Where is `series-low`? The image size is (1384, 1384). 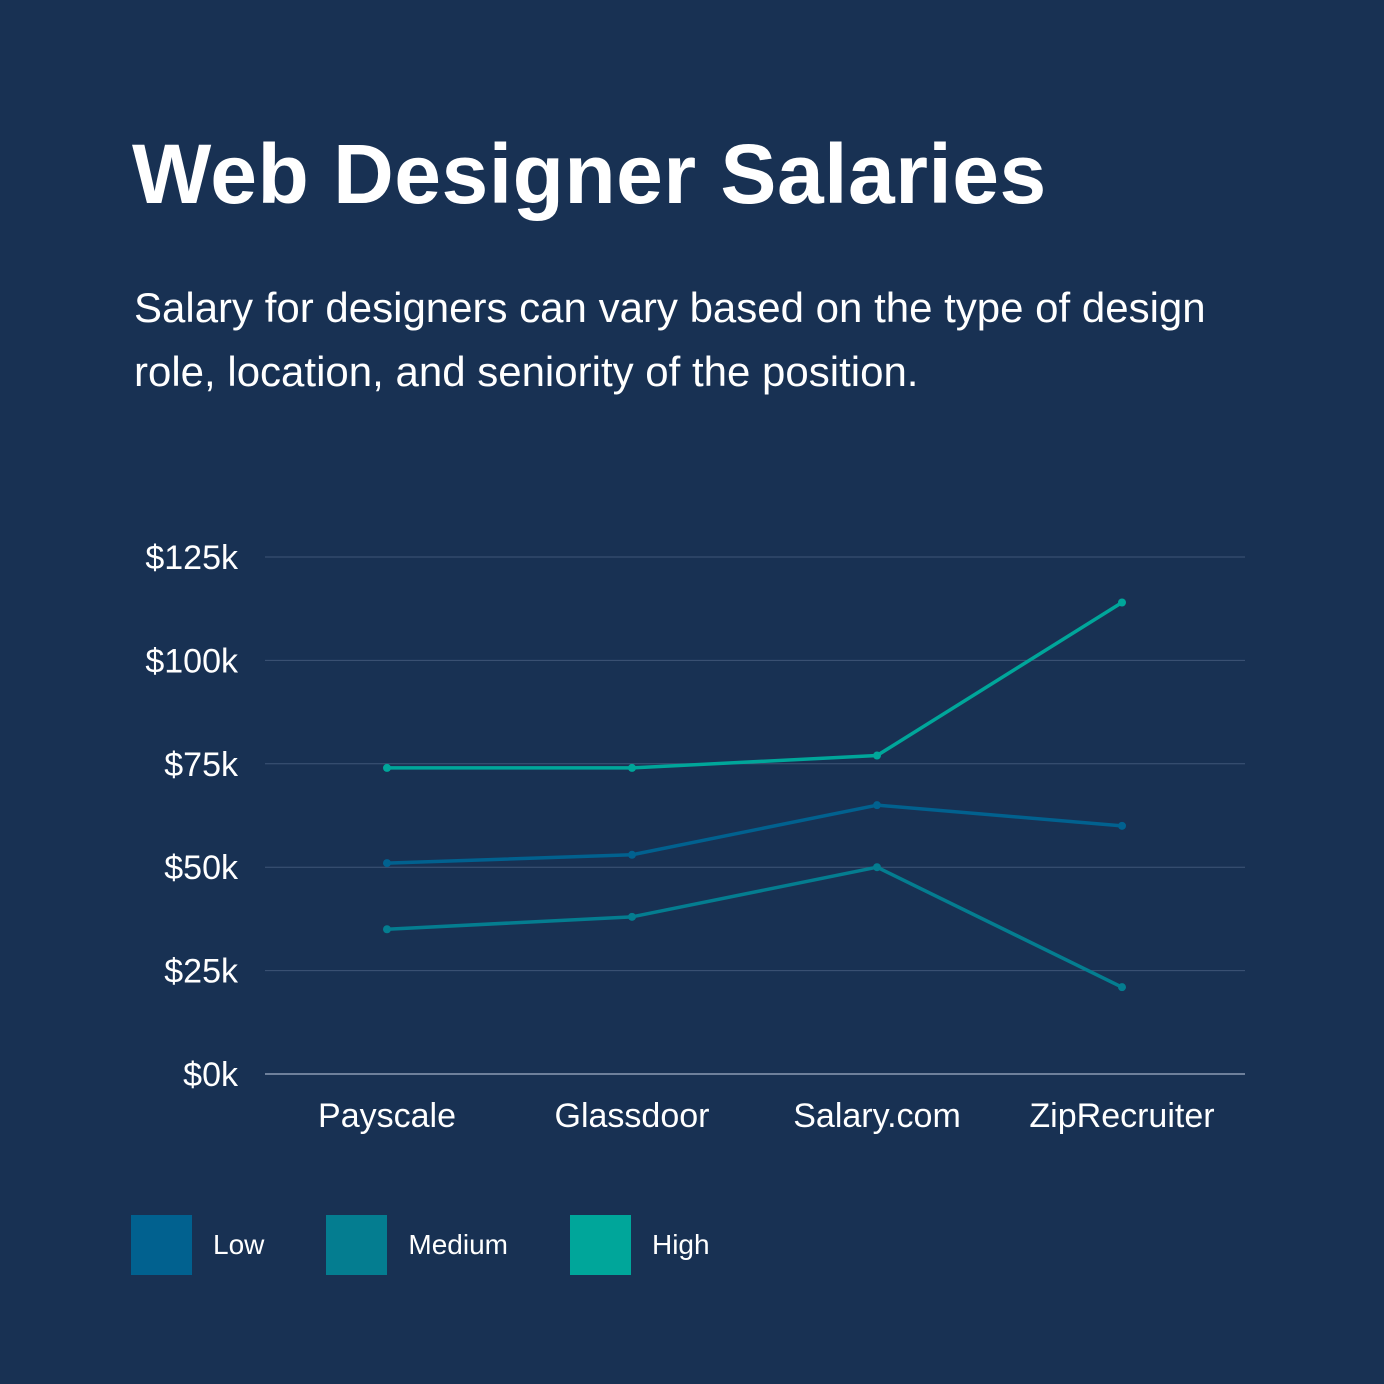 series-low is located at coordinates (754, 834).